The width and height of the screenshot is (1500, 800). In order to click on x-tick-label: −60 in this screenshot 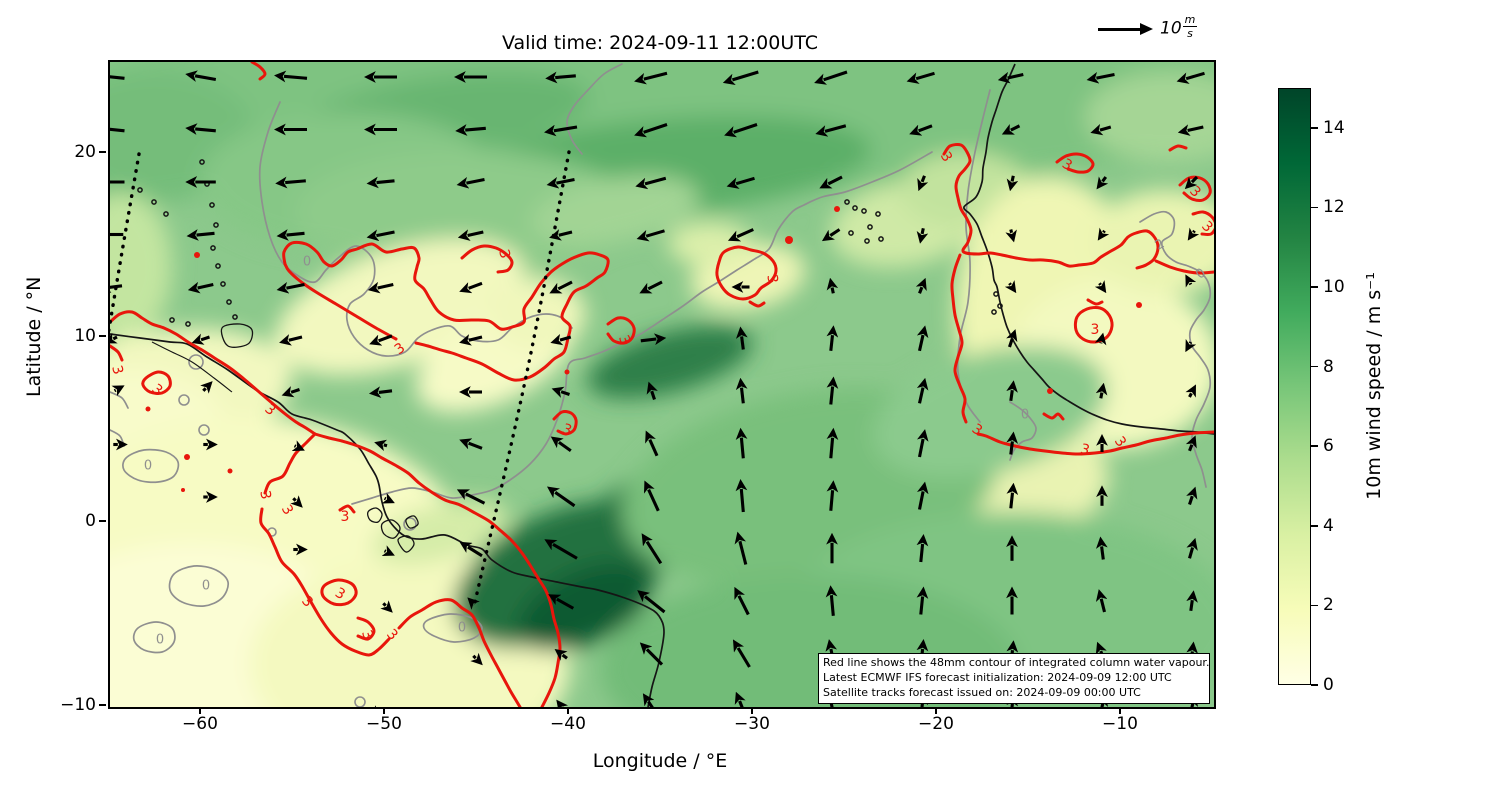, I will do `click(200, 724)`.